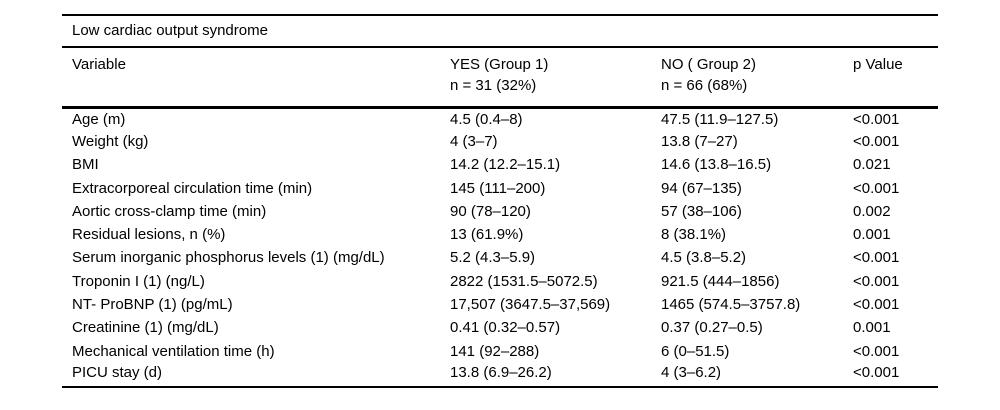  Describe the element at coordinates (694, 235) in the screenshot. I see `no-value-cell: 8 (38.1%)` at that location.